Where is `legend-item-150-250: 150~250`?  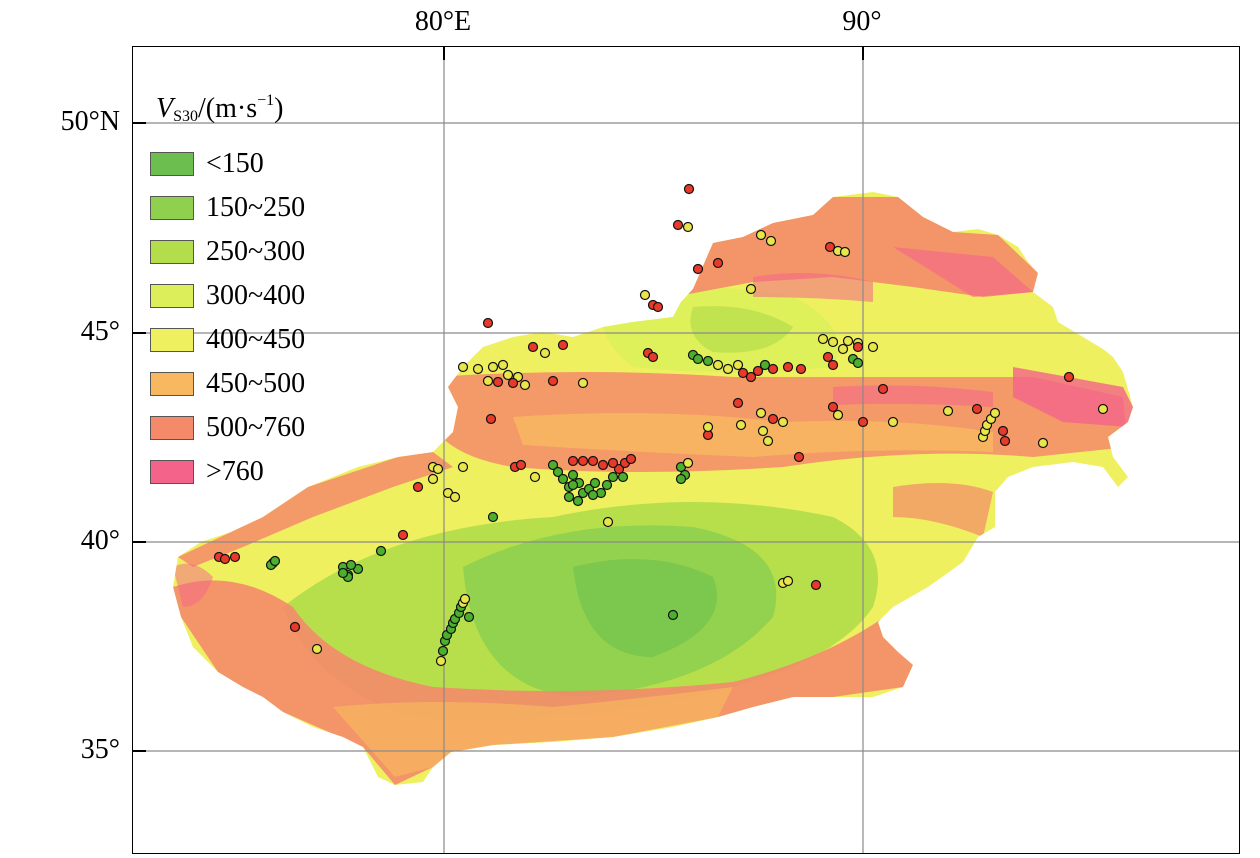
legend-item-150-250: 150~250 is located at coordinates (265, 208).